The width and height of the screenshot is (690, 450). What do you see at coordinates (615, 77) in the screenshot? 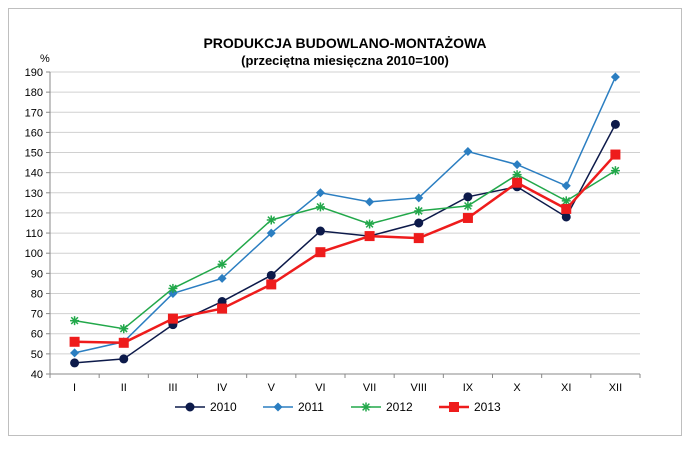
I see `data-point-2011-XII` at bounding box center [615, 77].